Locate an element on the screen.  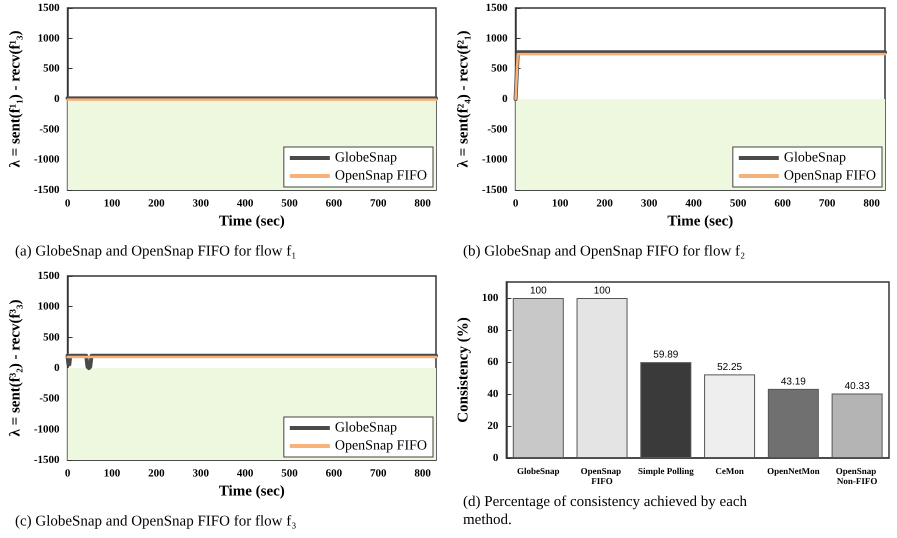
x-tick-label: OpenSnap Non-FIFO is located at coordinates (857, 476).